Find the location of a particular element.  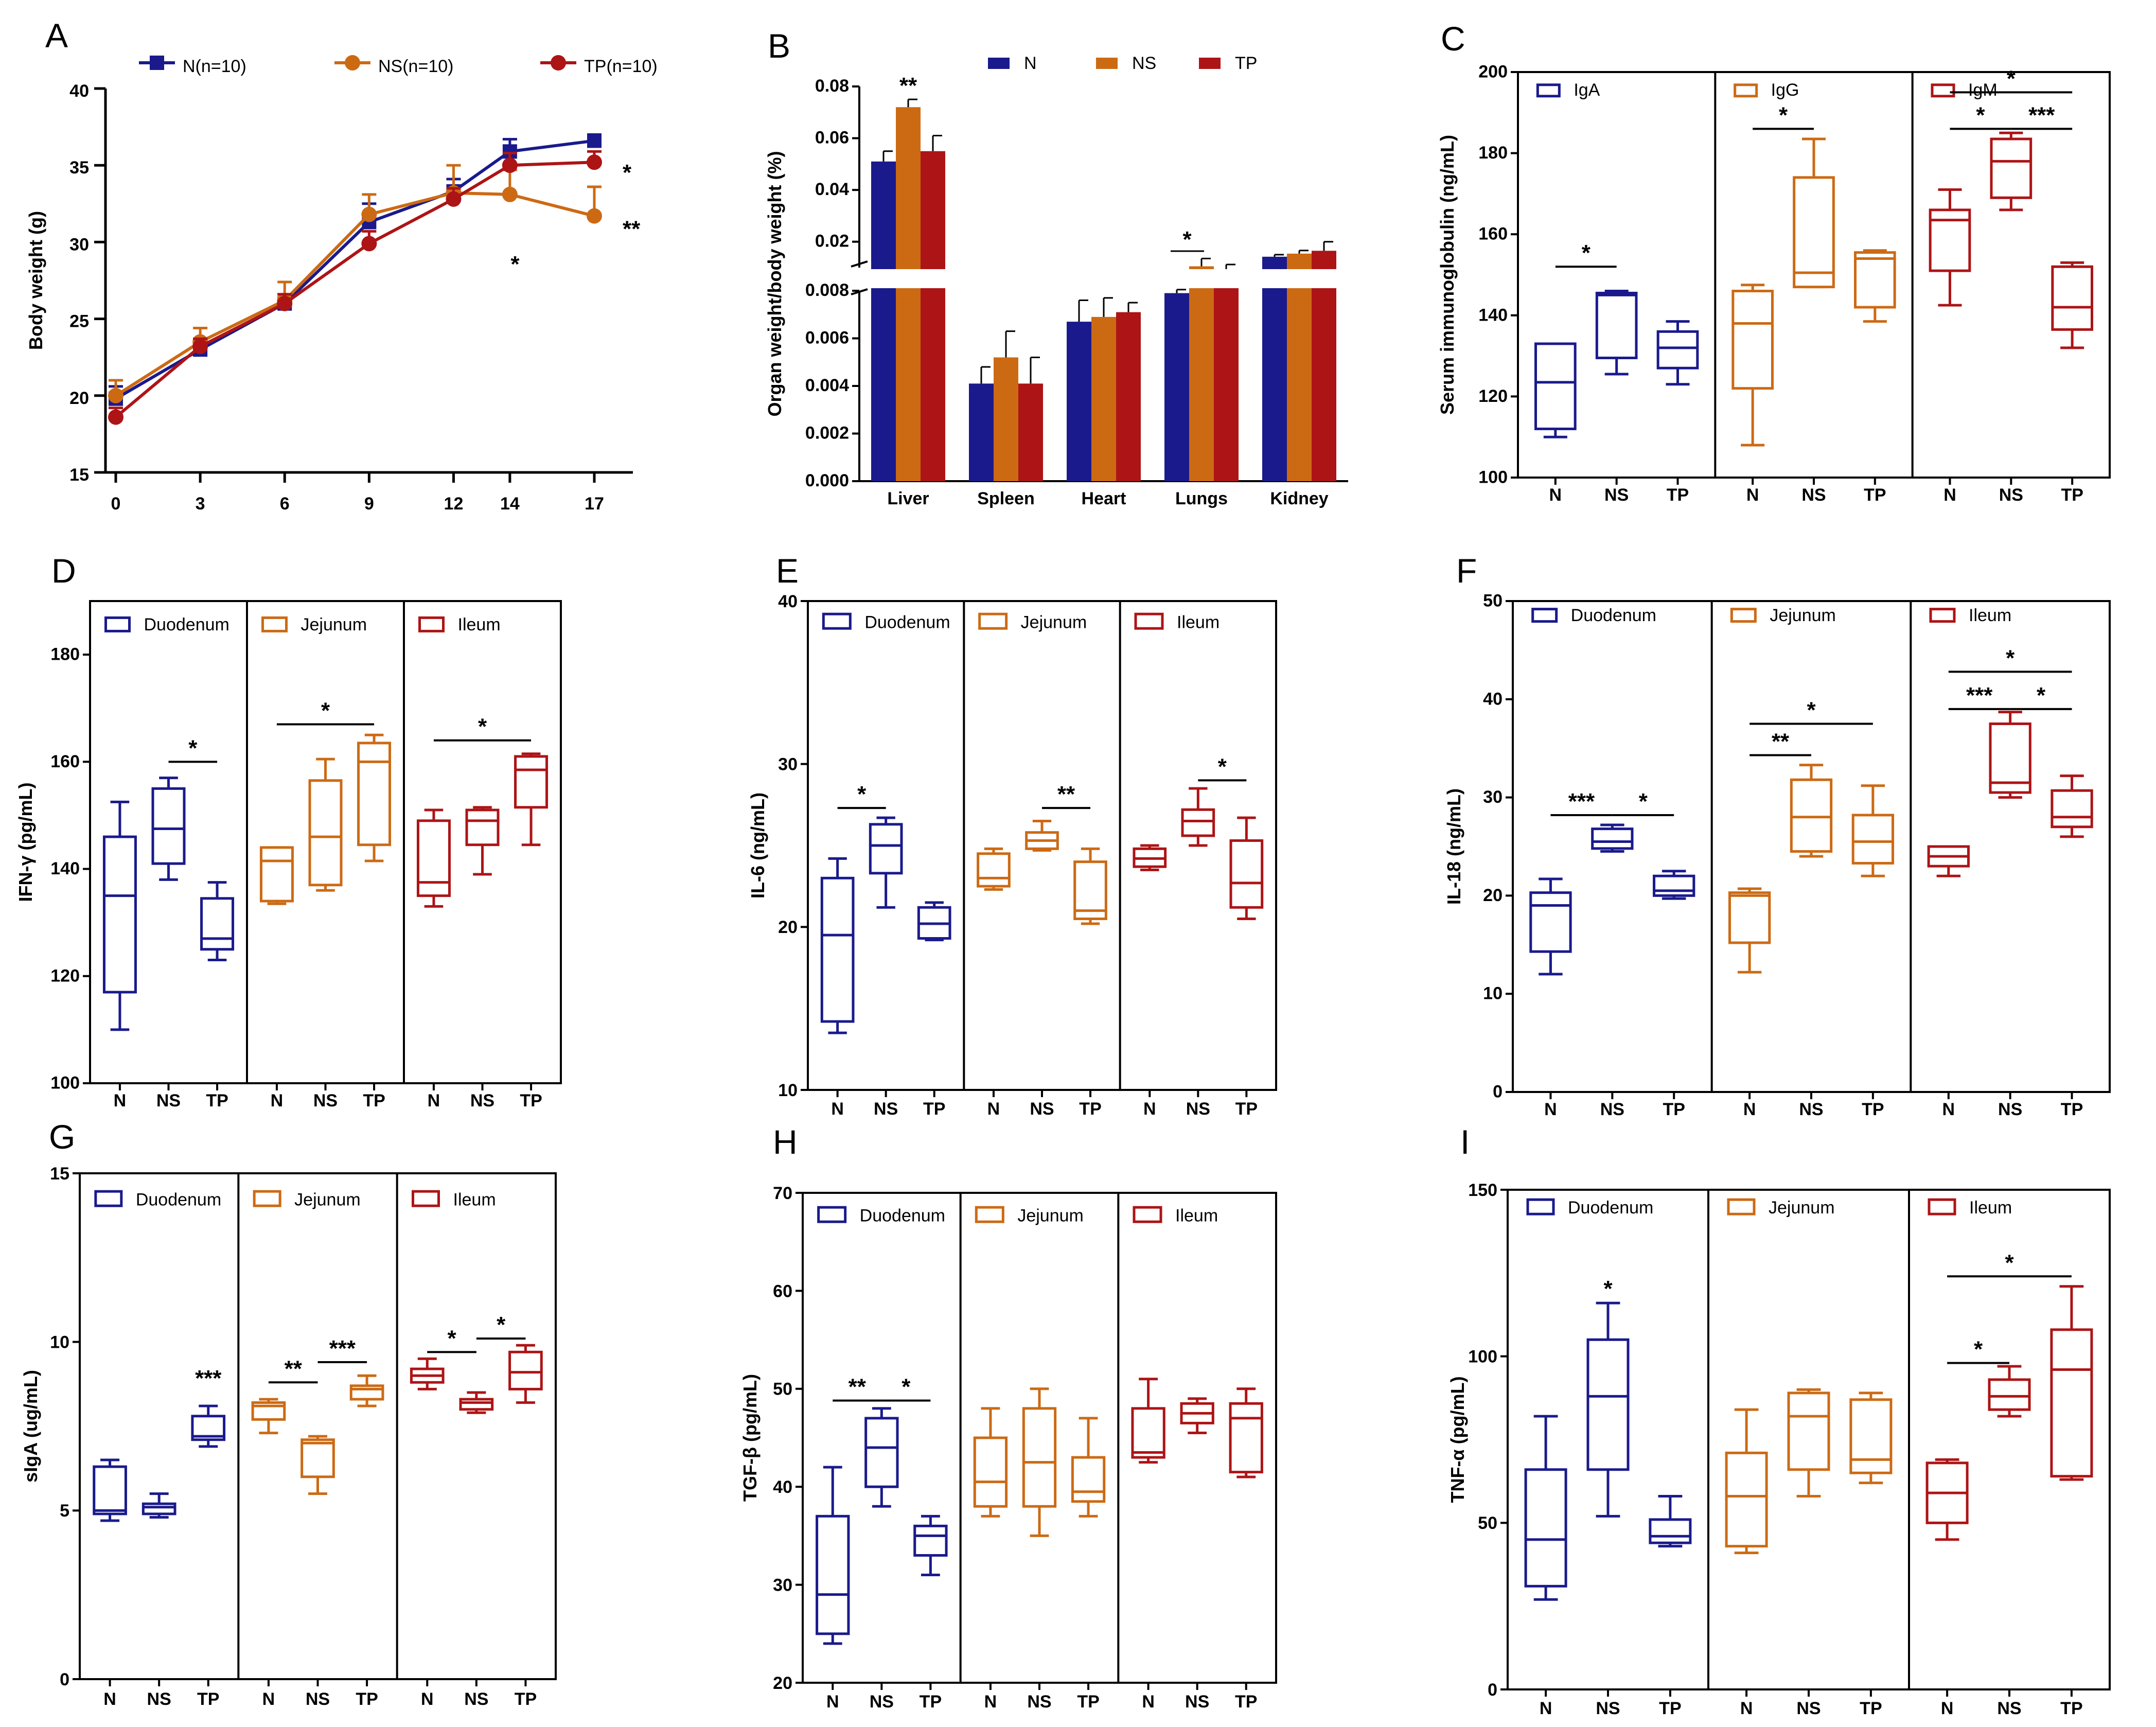

x-tick-label: 17 is located at coordinates (594, 504).